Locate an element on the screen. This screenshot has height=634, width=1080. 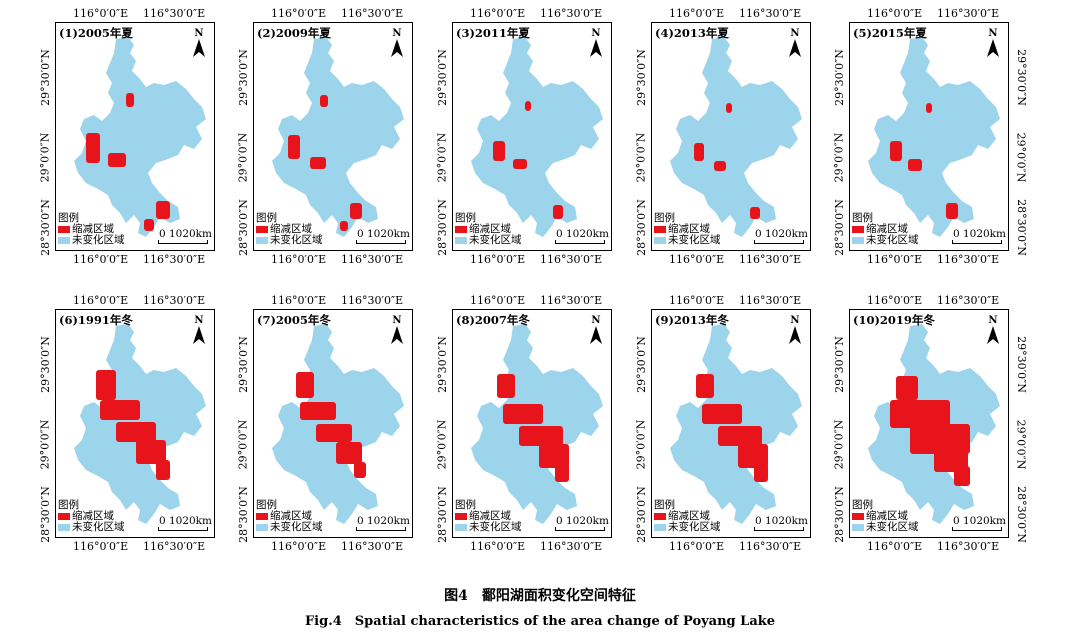
map-panel: (2)2009年夏 N 图例 缩减区域 未变化区域 0 1020km is located at coordinates (333, 136).